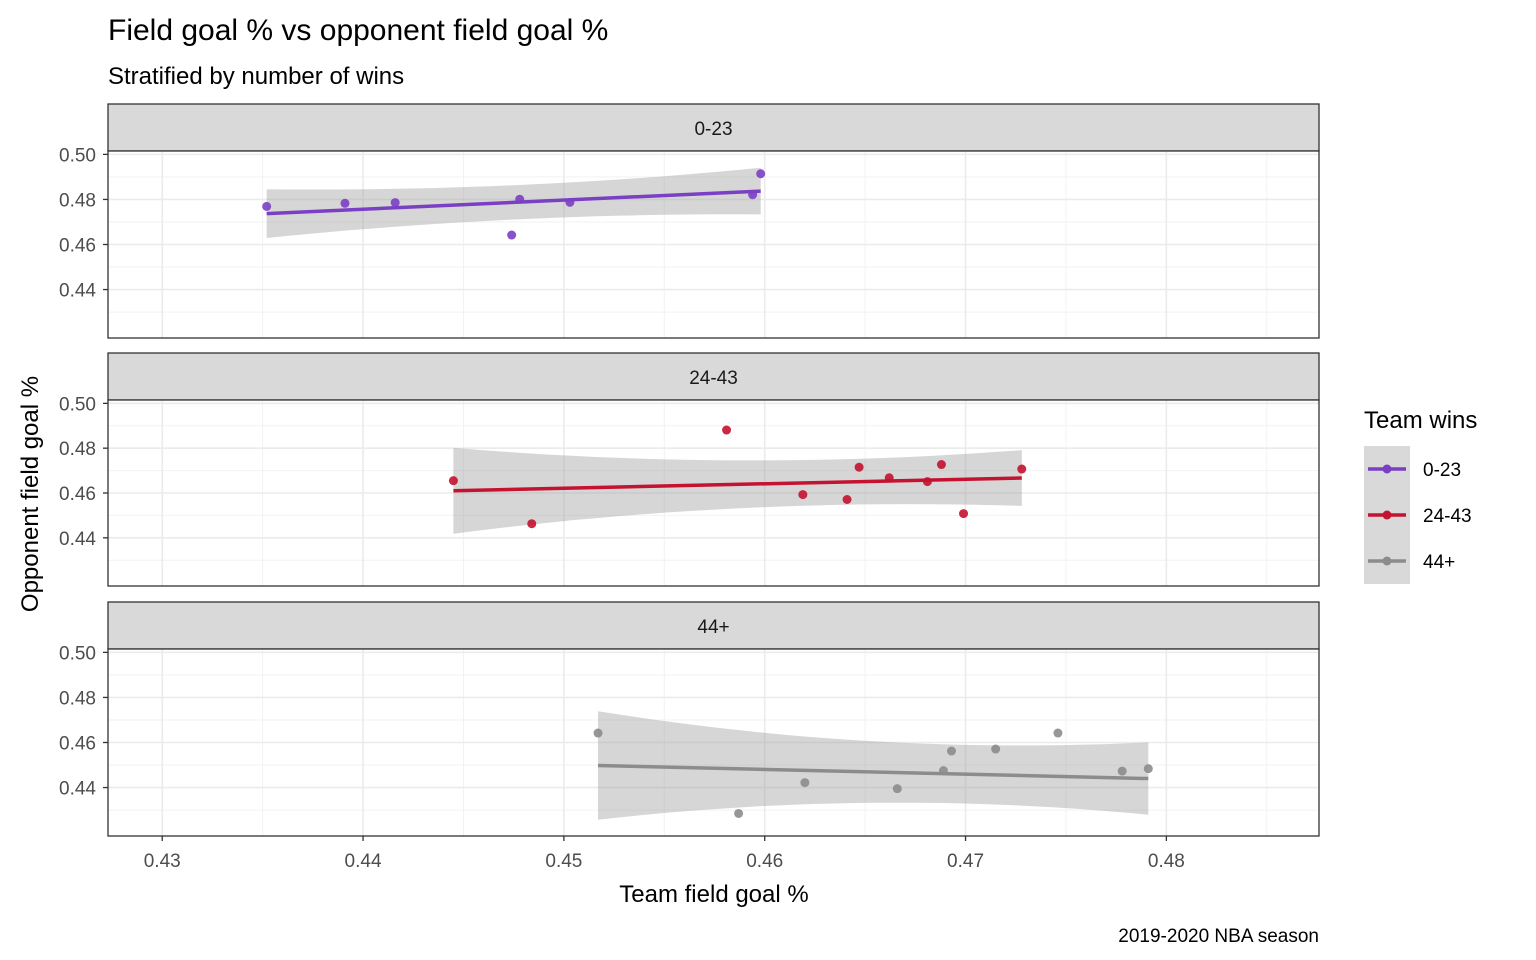  What do you see at coordinates (1439, 562) in the screenshot?
I see `legend-label: 44+` at bounding box center [1439, 562].